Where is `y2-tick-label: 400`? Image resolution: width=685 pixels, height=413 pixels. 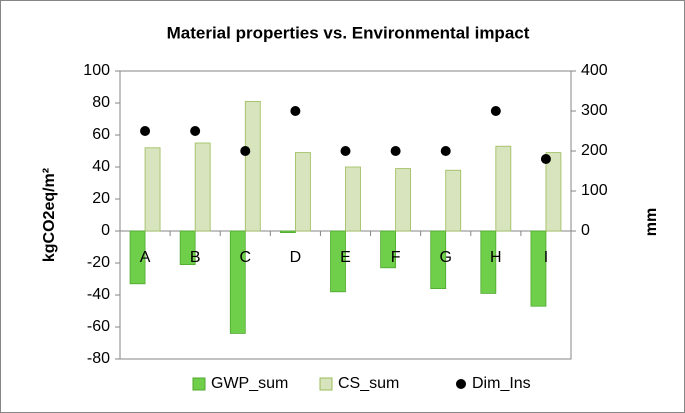 y2-tick-label: 400 is located at coordinates (594, 70).